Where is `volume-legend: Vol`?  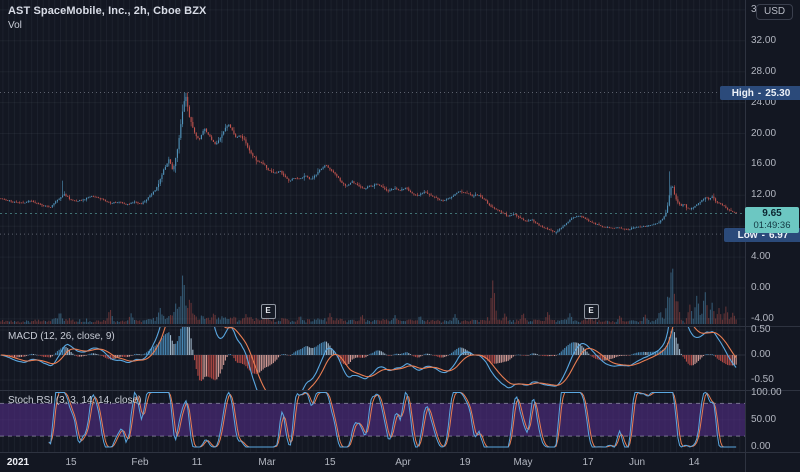 volume-legend: Vol is located at coordinates (15, 25).